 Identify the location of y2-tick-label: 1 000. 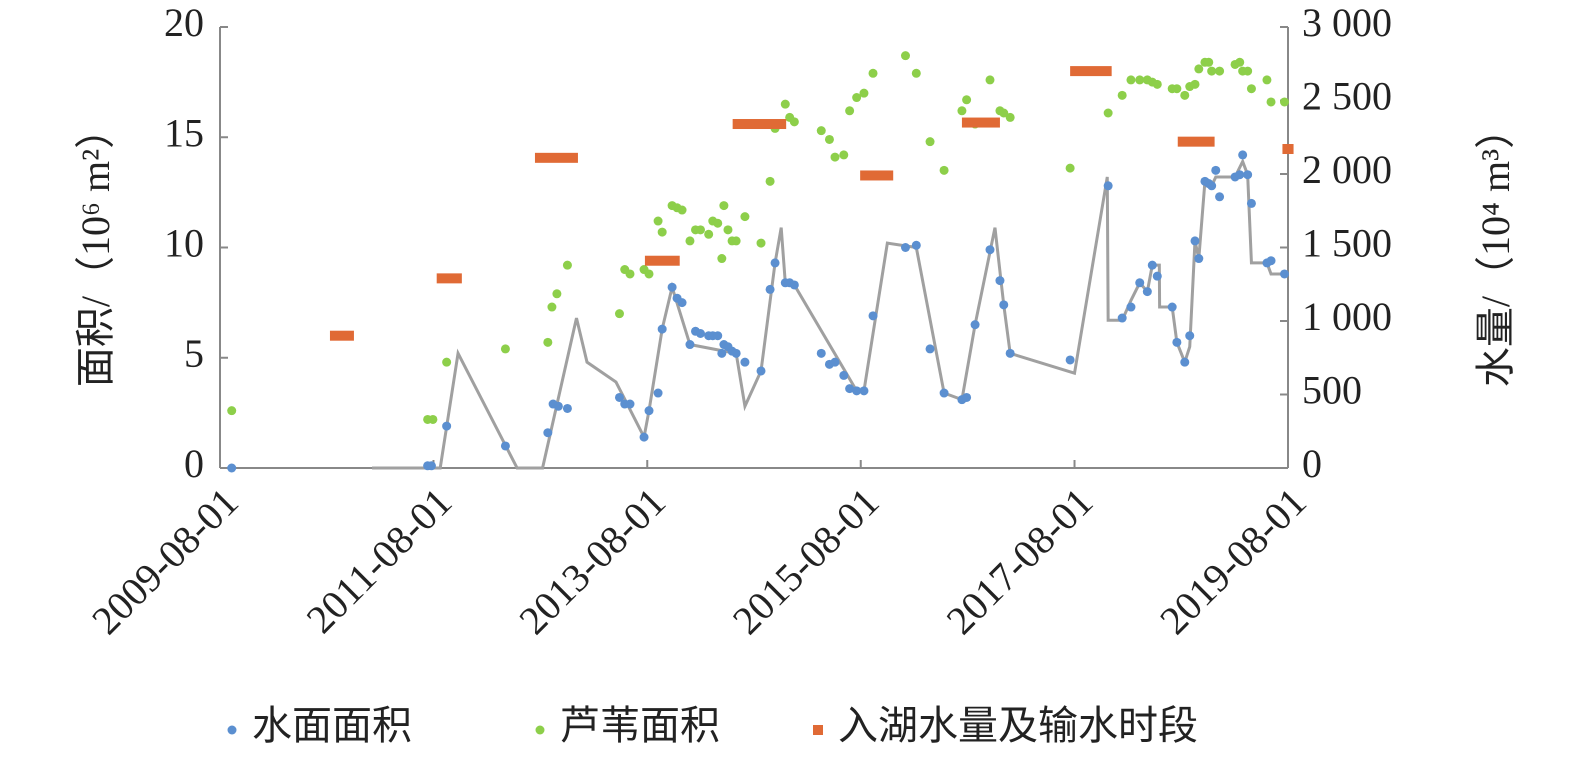
(1347, 316).